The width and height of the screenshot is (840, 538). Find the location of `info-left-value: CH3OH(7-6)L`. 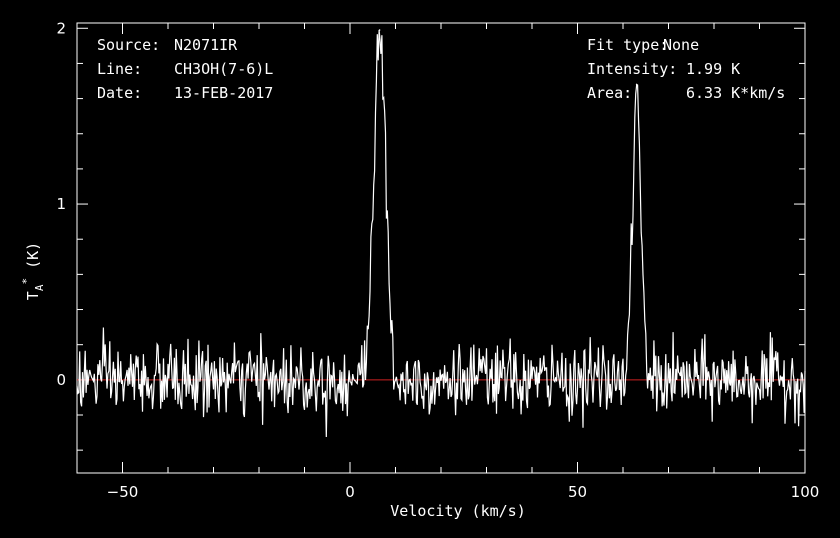

info-left-value: CH3OH(7-6)L is located at coordinates (223, 69).